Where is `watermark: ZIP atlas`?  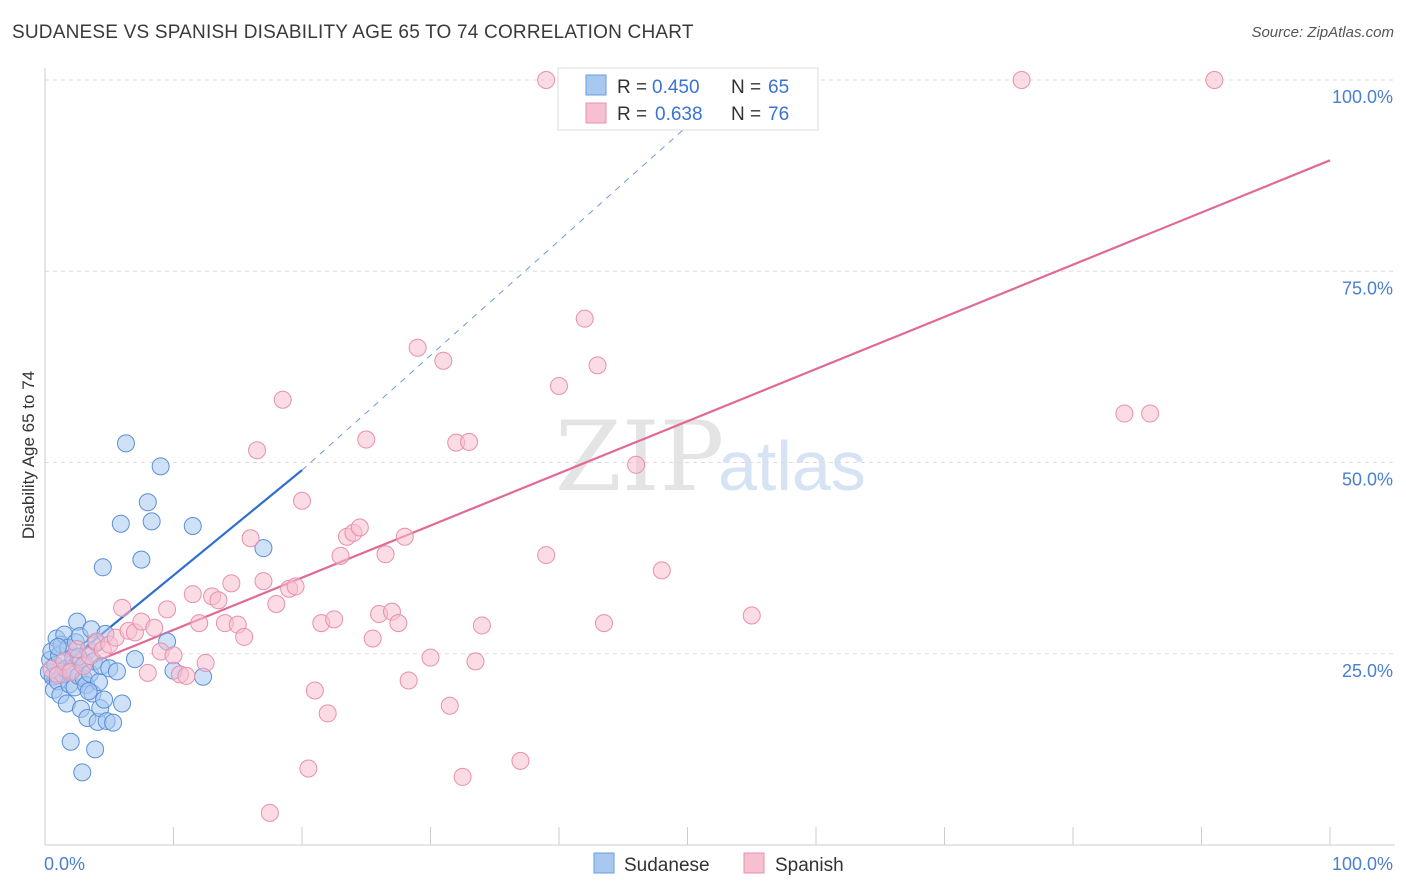
watermark: ZIP atlas is located at coordinates (710, 457).